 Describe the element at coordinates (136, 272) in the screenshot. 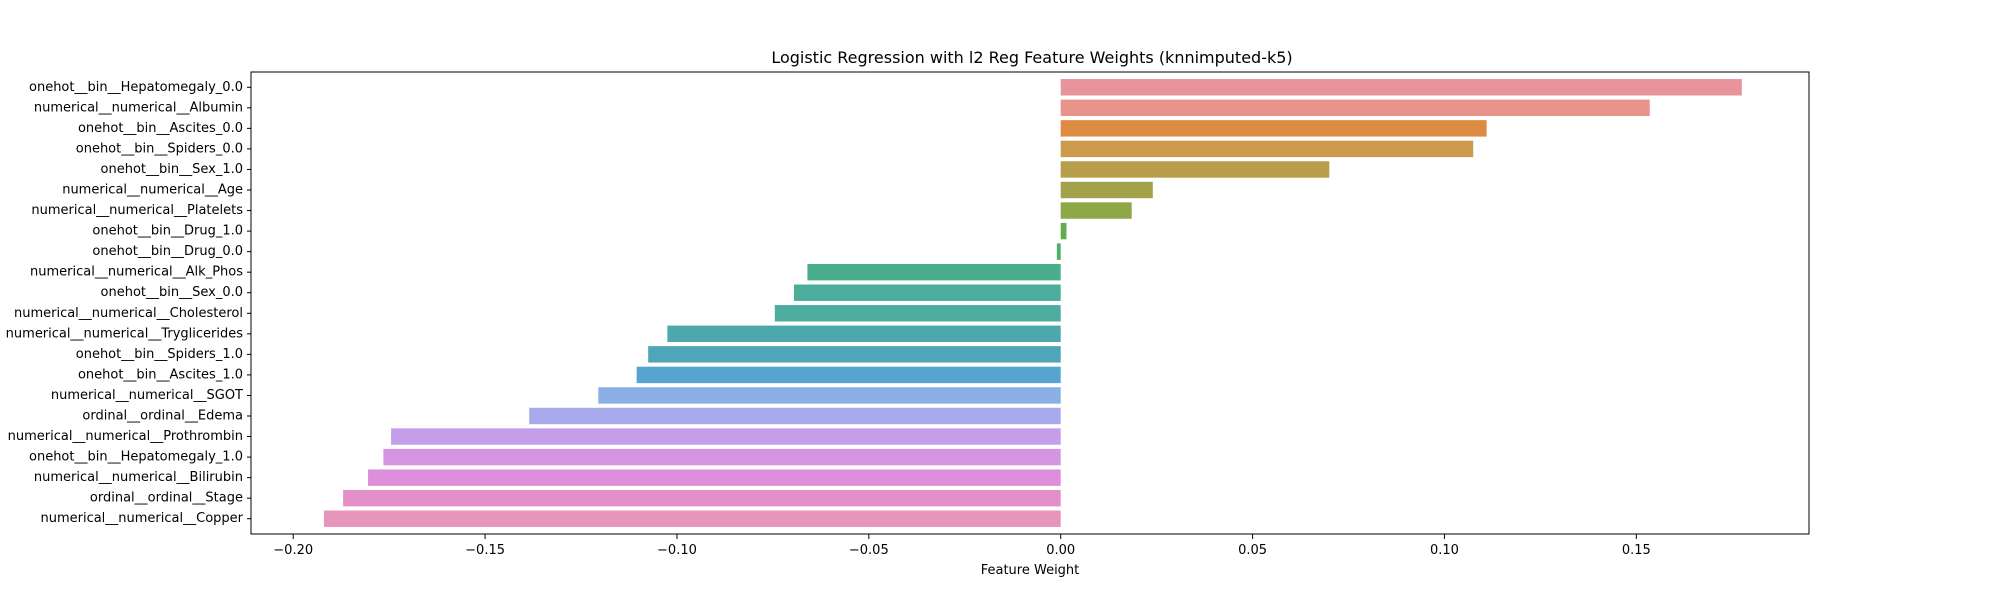

I see `y-tick-label: numerical__numerical__Alk_Phos` at that location.